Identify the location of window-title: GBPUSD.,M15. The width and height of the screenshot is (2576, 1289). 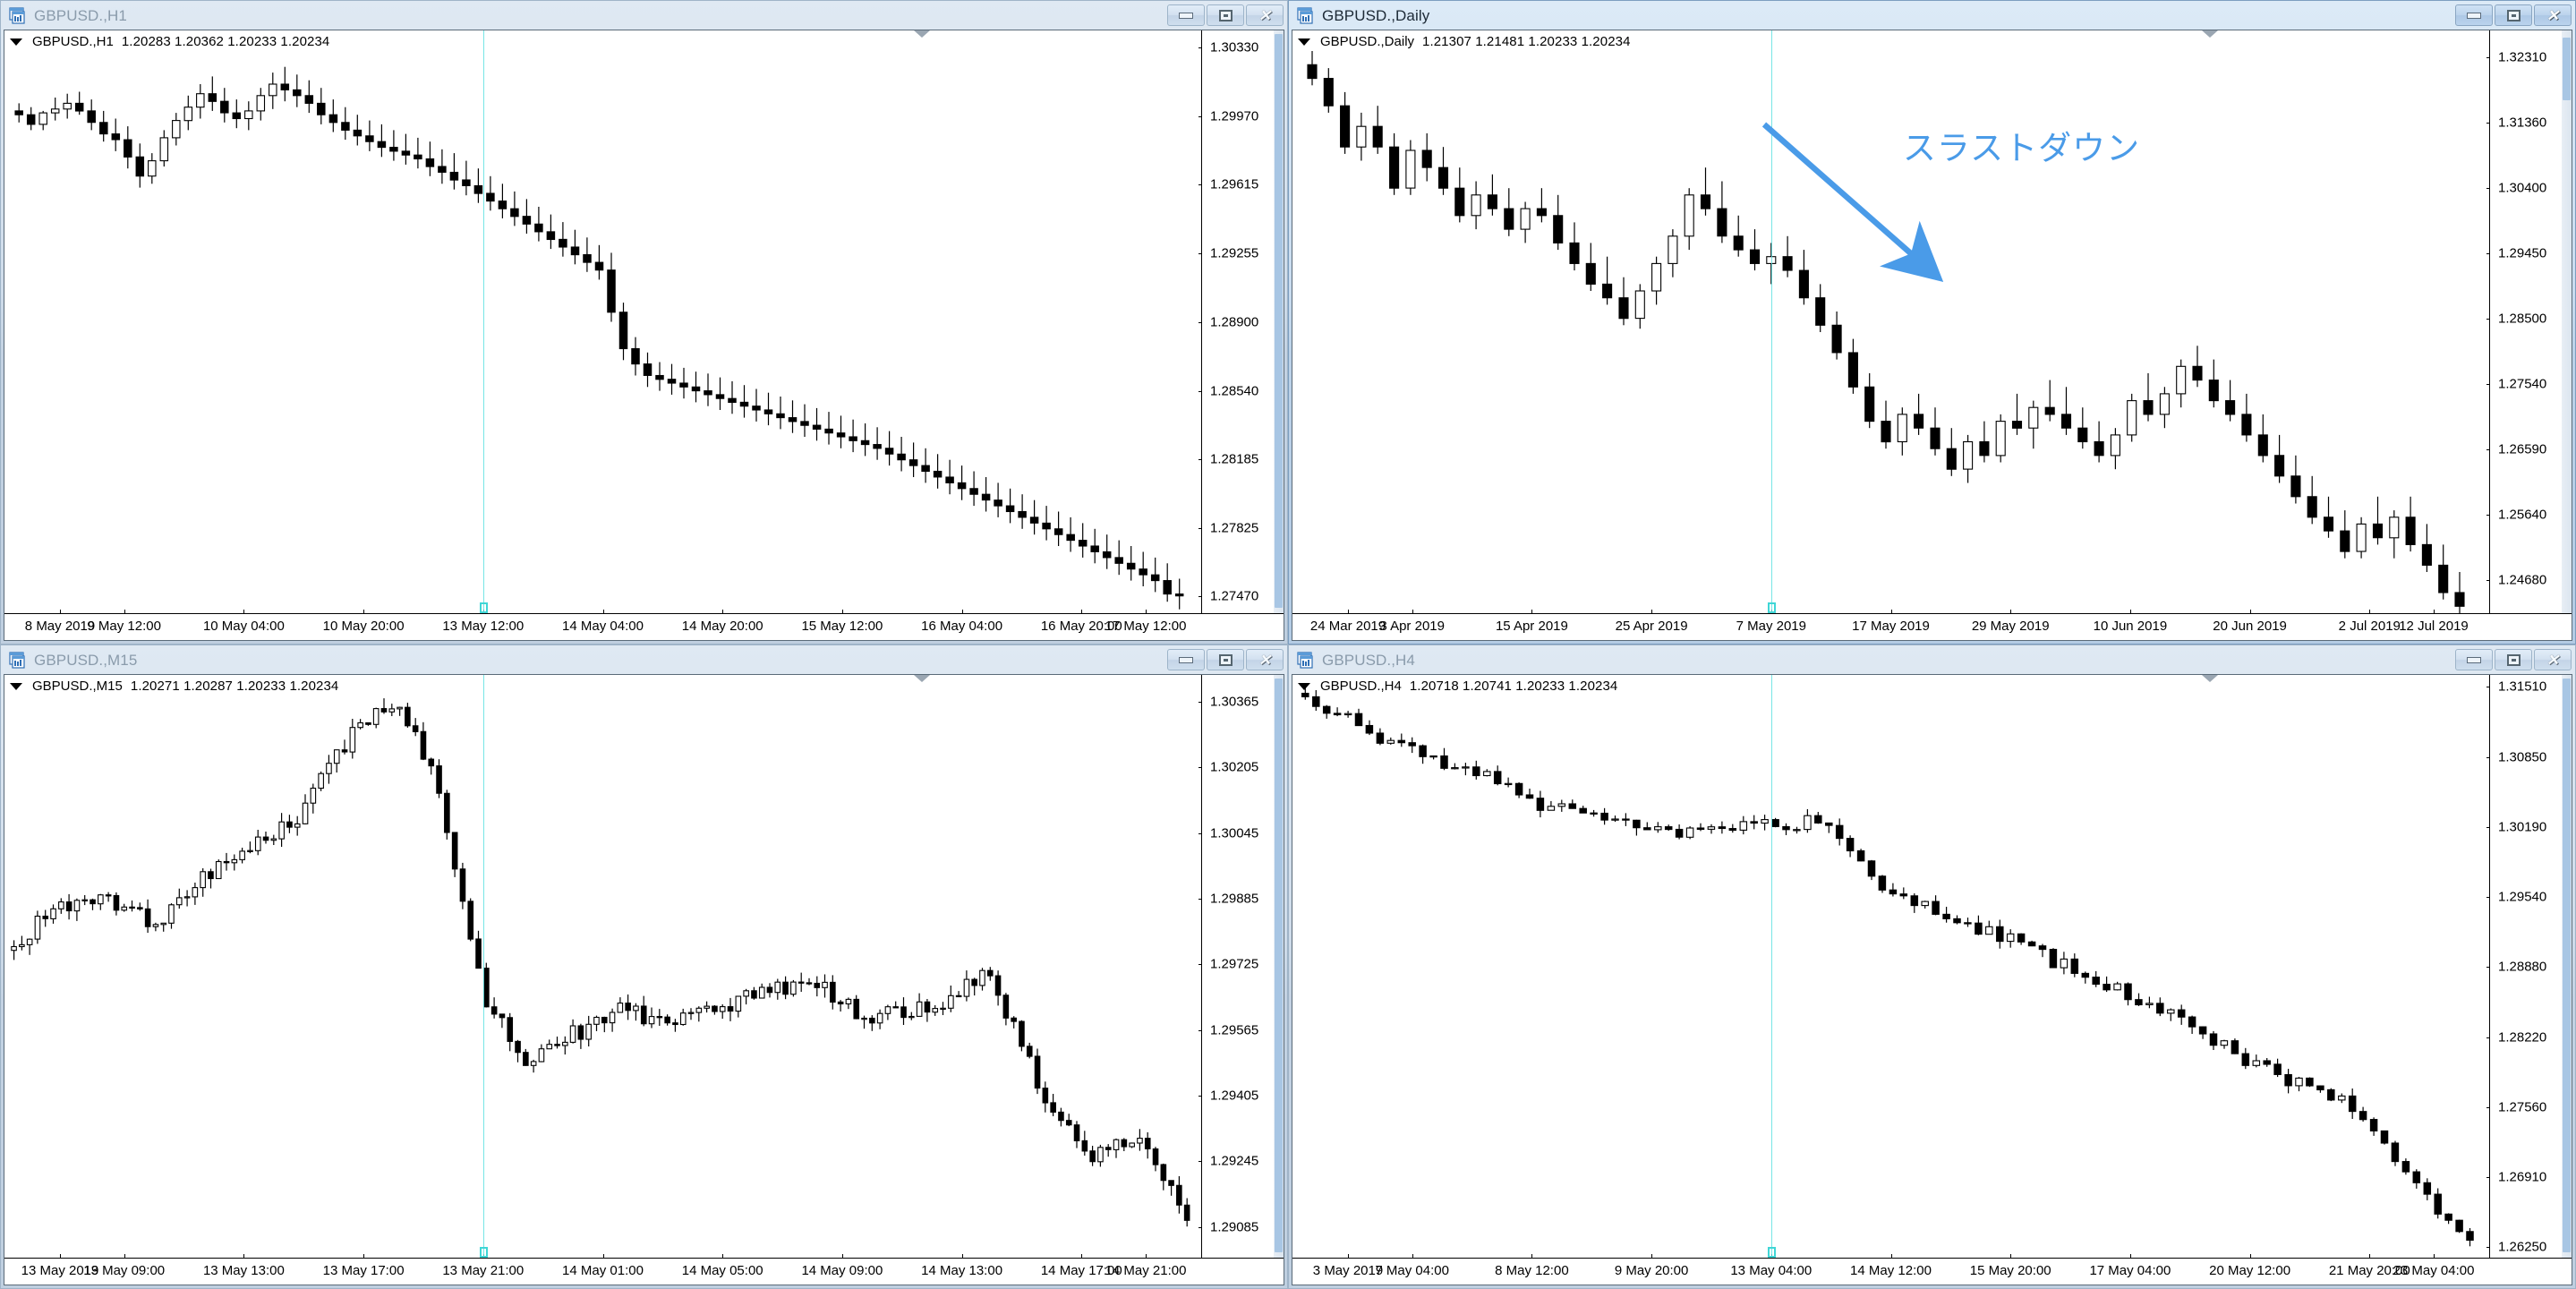
(86, 660).